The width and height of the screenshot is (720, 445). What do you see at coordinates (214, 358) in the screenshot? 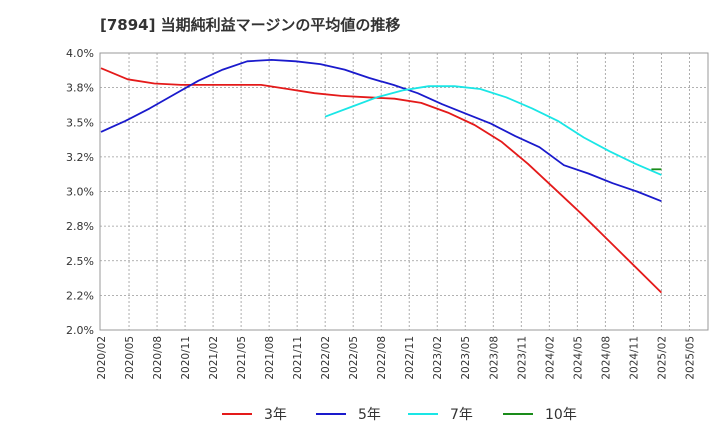
I see `x-tick-label: 2021/02` at bounding box center [214, 358].